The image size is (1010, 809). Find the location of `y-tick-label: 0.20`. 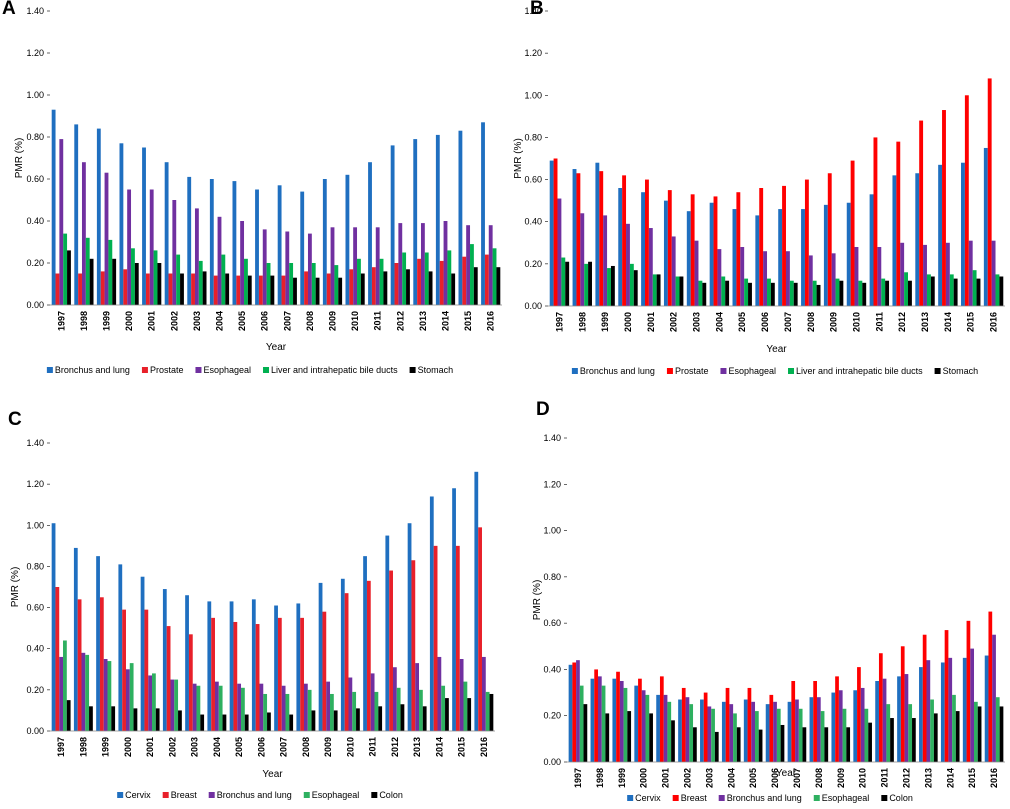

y-tick-label: 0.20 is located at coordinates (35, 263).